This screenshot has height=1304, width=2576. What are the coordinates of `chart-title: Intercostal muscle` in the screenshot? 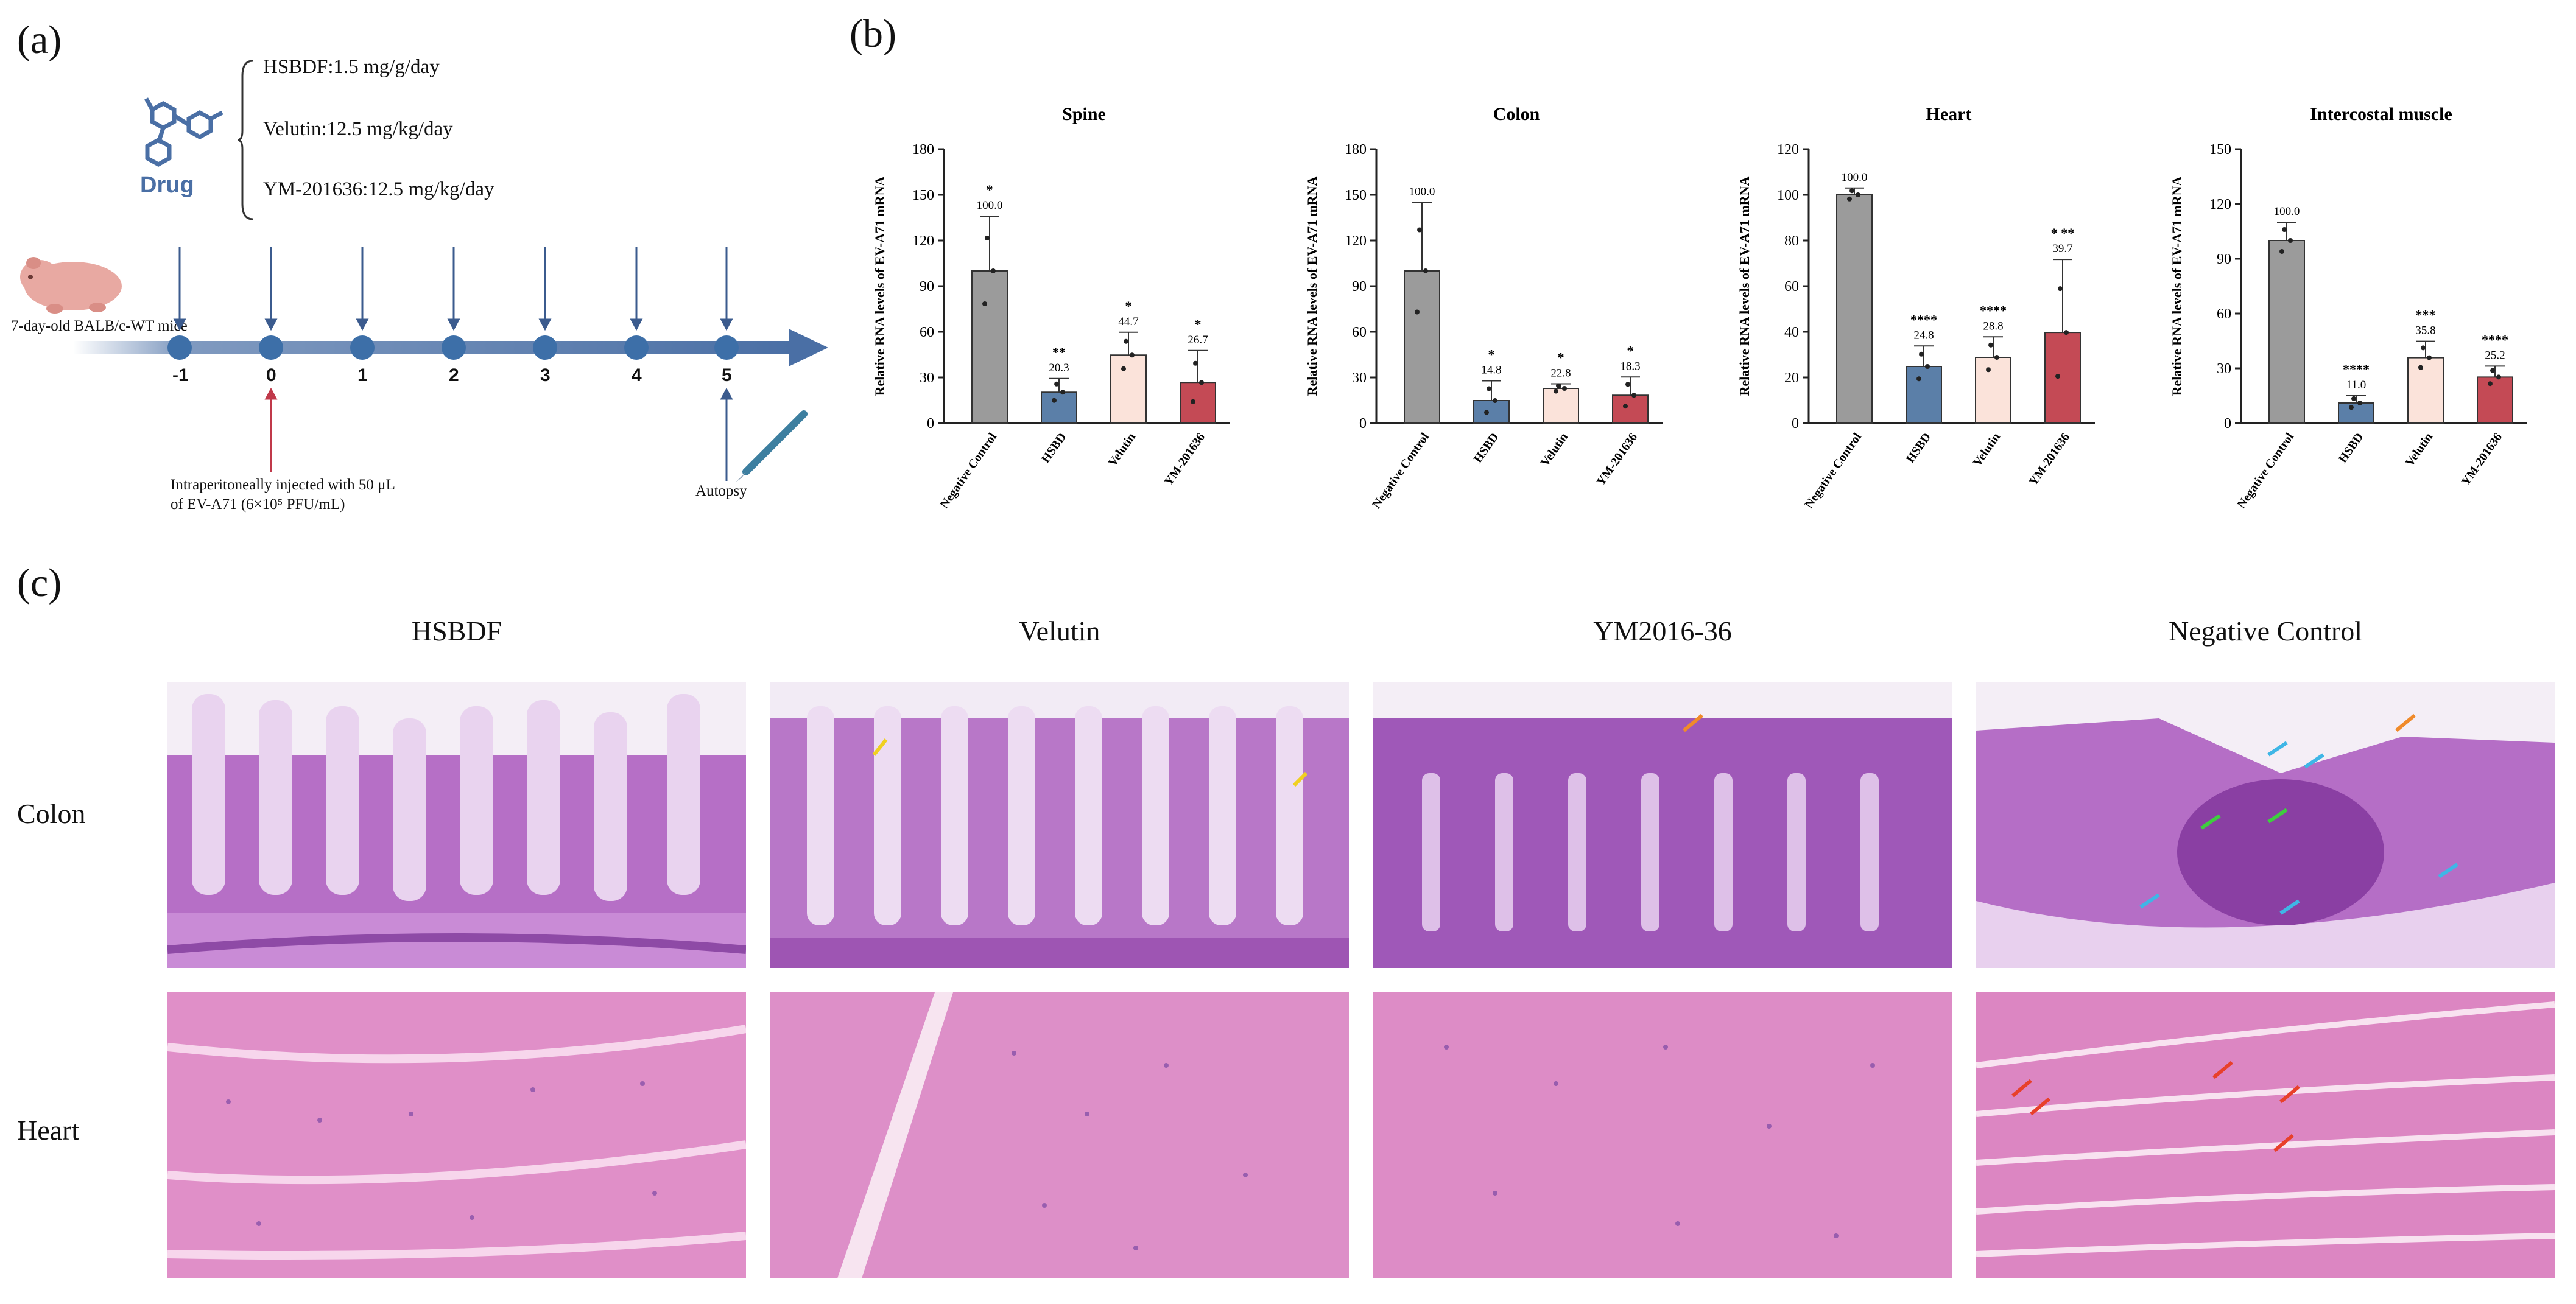 It's located at (2381, 114).